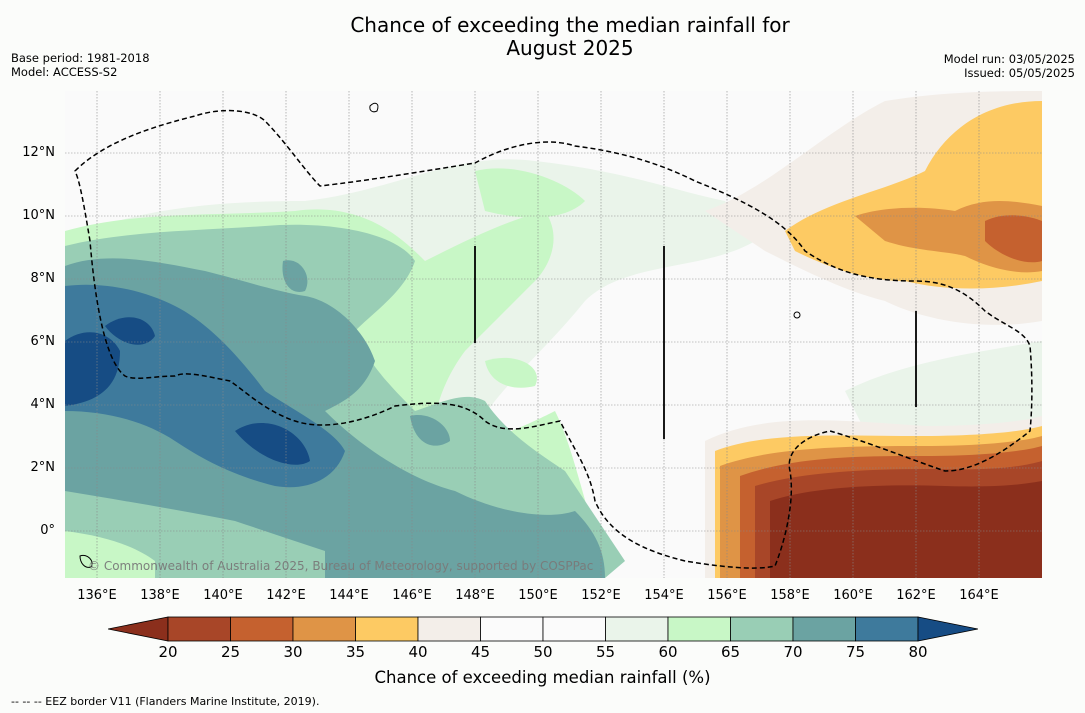  Describe the element at coordinates (695, 342) in the screenshot. I see `eez-solid-lines` at that location.